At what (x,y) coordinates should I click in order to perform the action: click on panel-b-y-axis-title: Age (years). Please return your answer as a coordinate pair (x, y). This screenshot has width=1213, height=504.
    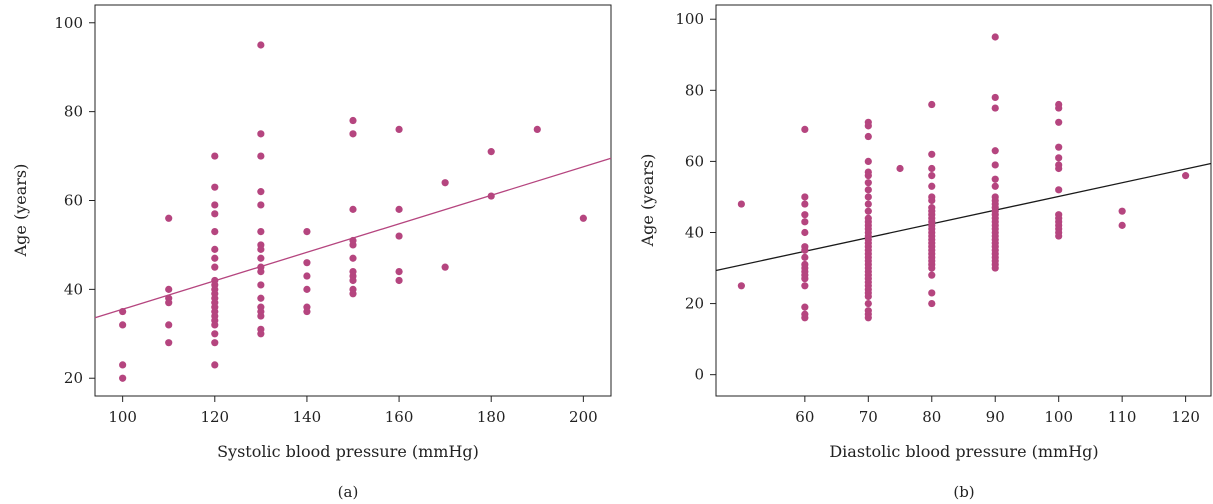
    Looking at the image, I should click on (647, 201).